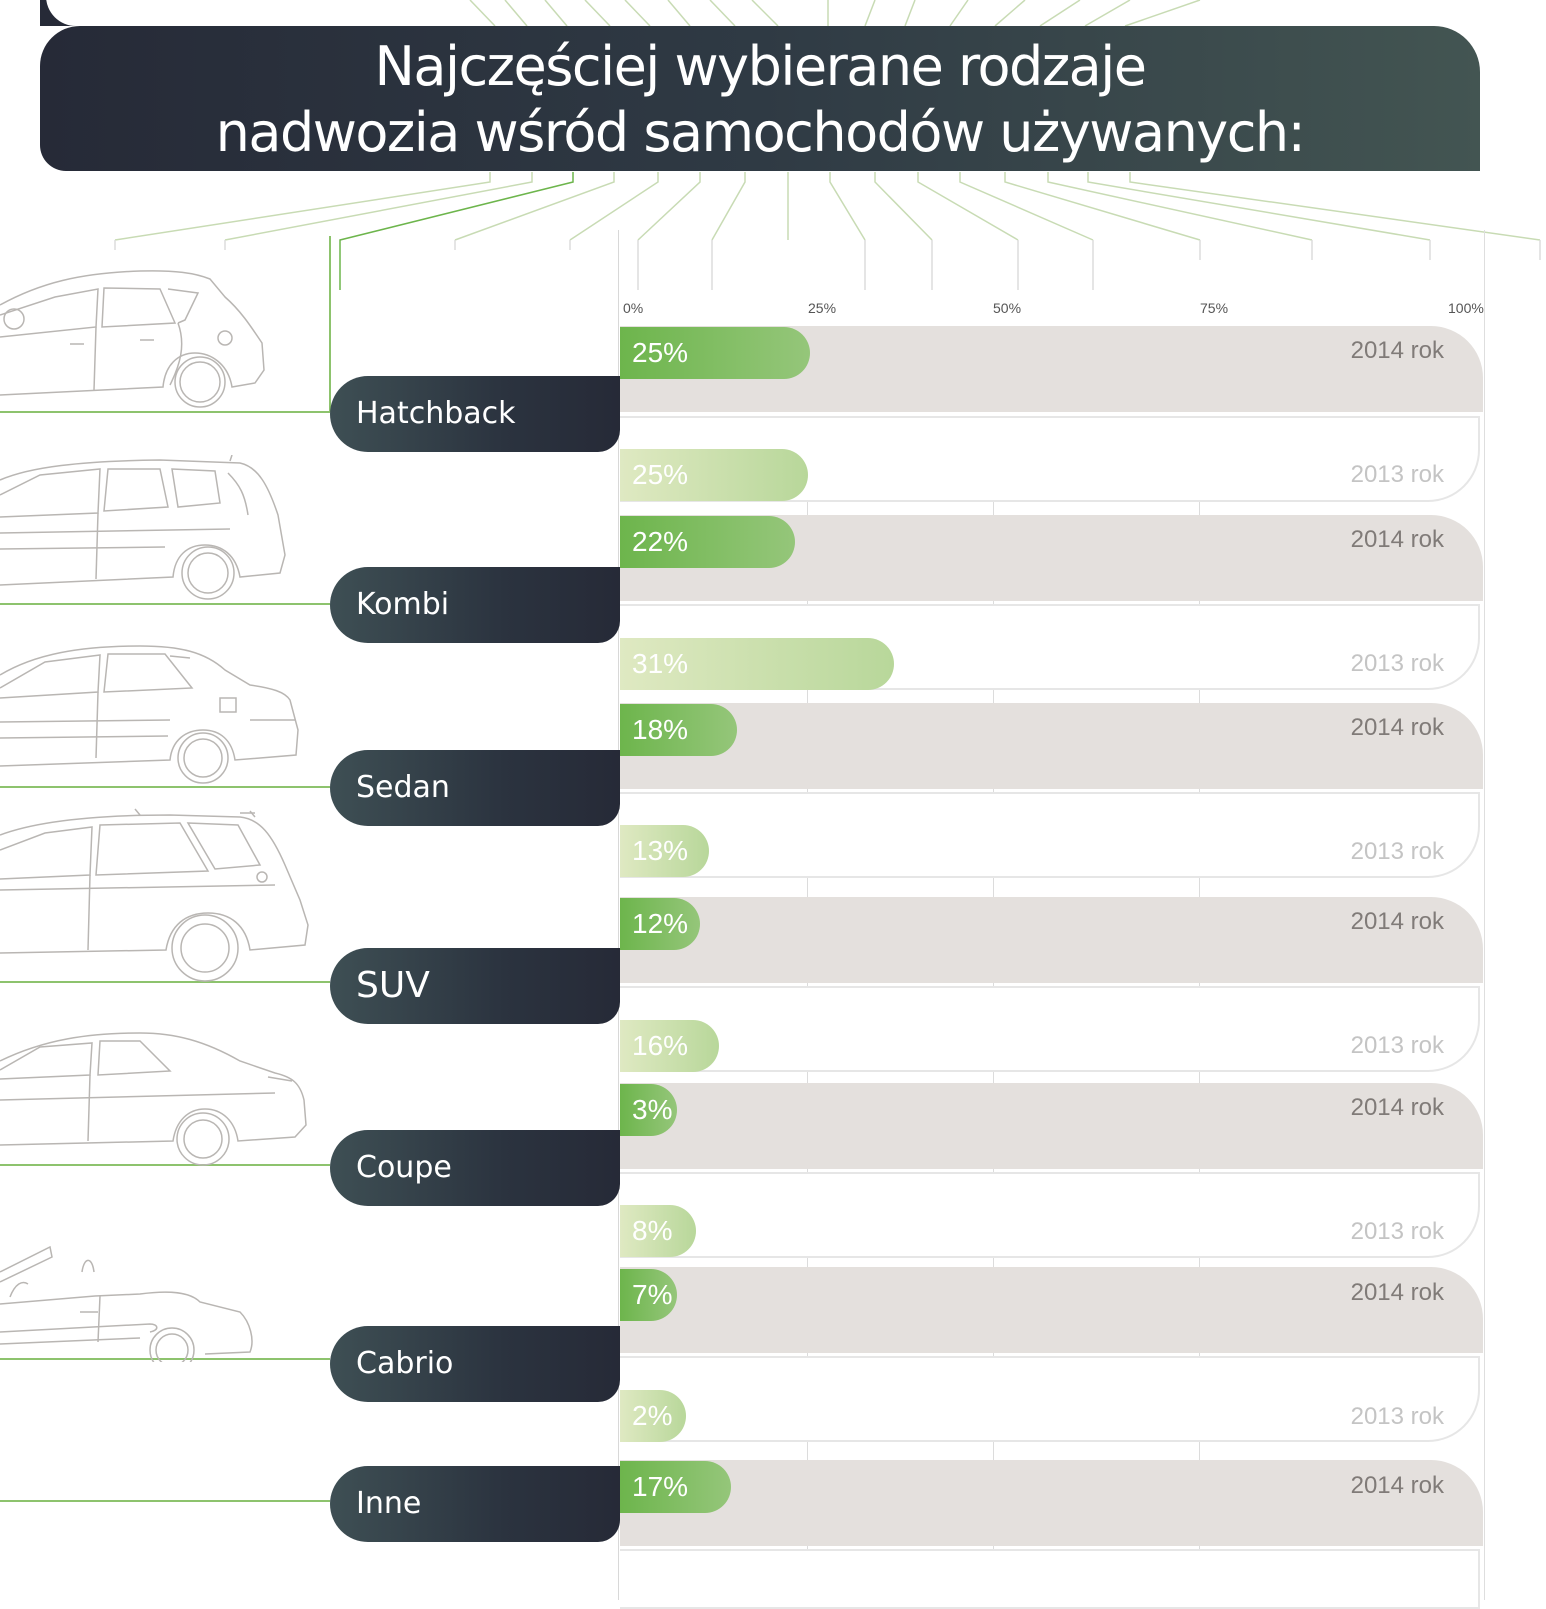 This screenshot has width=1546, height=1609. Describe the element at coordinates (165, 1359) in the screenshot. I see `connector-cabrio` at that location.